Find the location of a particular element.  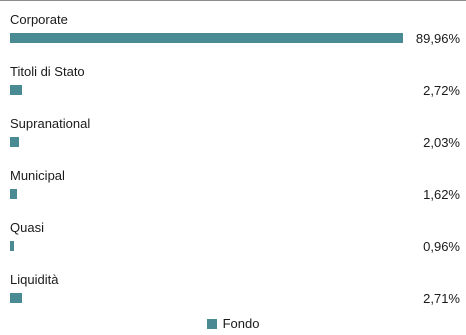

value-label: 0,96% is located at coordinates (441, 246).